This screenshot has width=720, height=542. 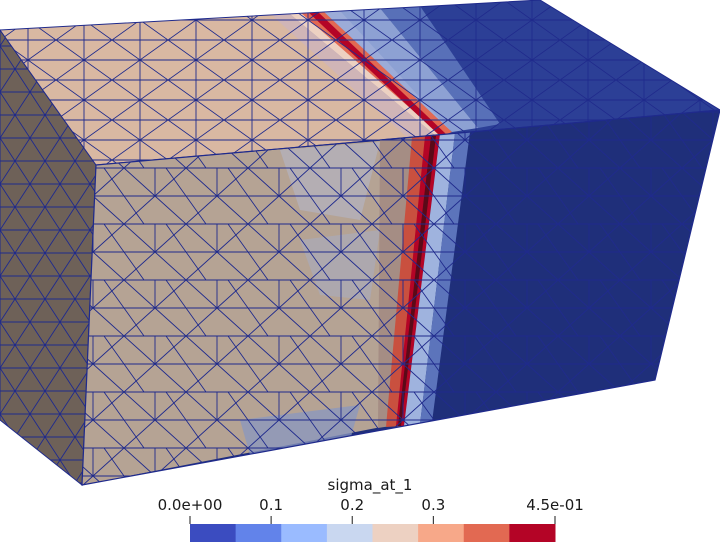 What do you see at coordinates (433, 505) in the screenshot?
I see `colorbar-tick-label: 0.3` at bounding box center [433, 505].